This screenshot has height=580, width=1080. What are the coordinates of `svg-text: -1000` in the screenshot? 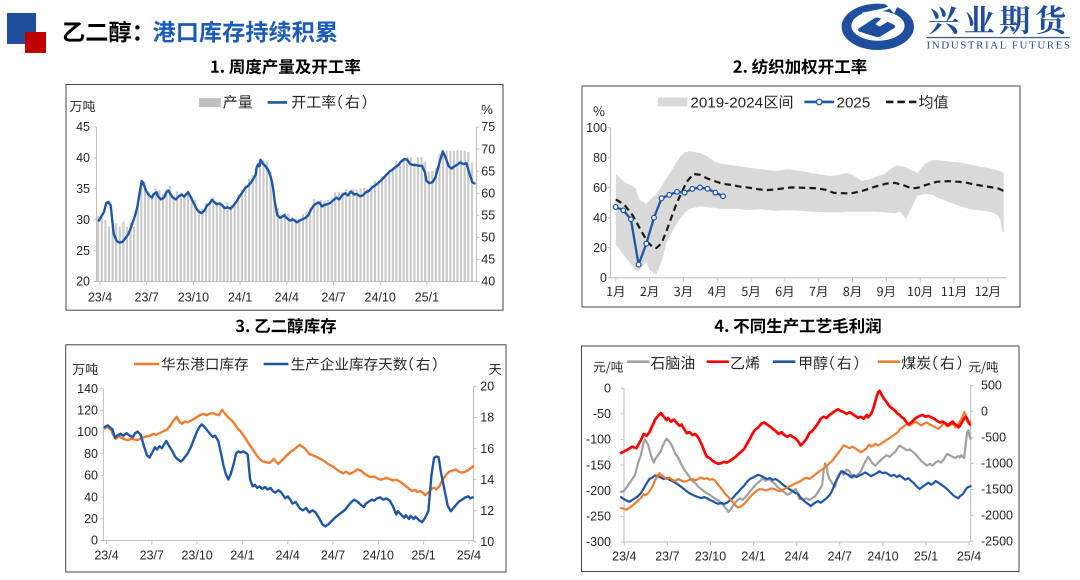 It's located at (997, 464).